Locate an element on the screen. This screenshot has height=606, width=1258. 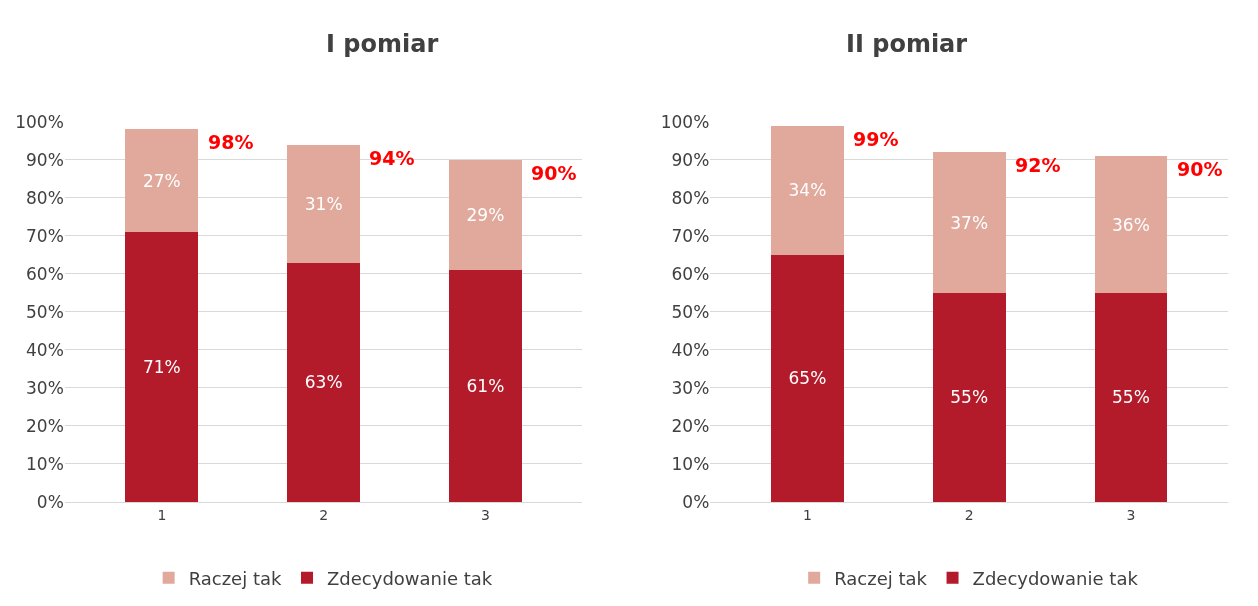
data-label: 31% is located at coordinates (323, 203).